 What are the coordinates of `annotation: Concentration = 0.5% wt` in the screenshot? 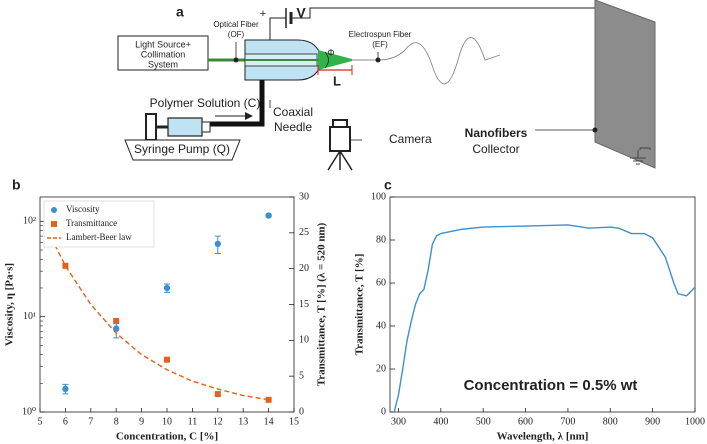 It's located at (551, 385).